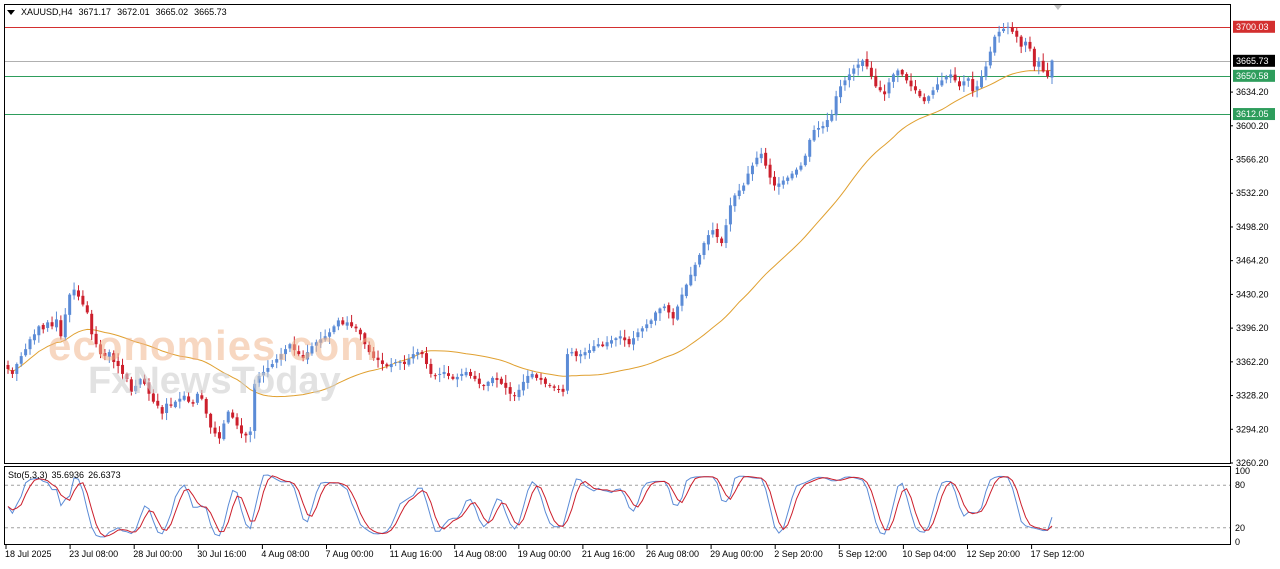 Image resolution: width=1280 pixels, height=569 pixels. Describe the element at coordinates (1237, 542) in the screenshot. I see `osc-tick-label: 0` at that location.